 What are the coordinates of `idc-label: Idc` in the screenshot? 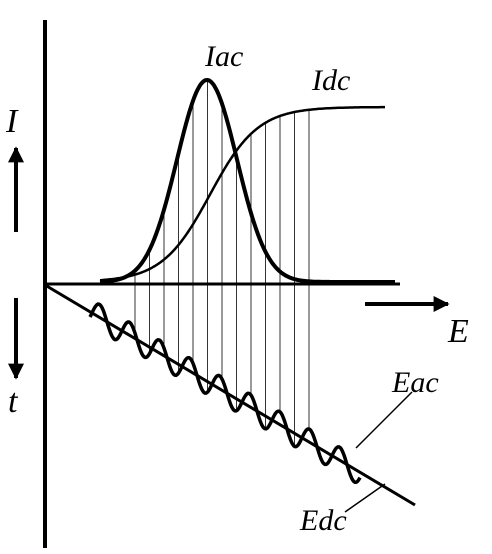 It's located at (330, 80).